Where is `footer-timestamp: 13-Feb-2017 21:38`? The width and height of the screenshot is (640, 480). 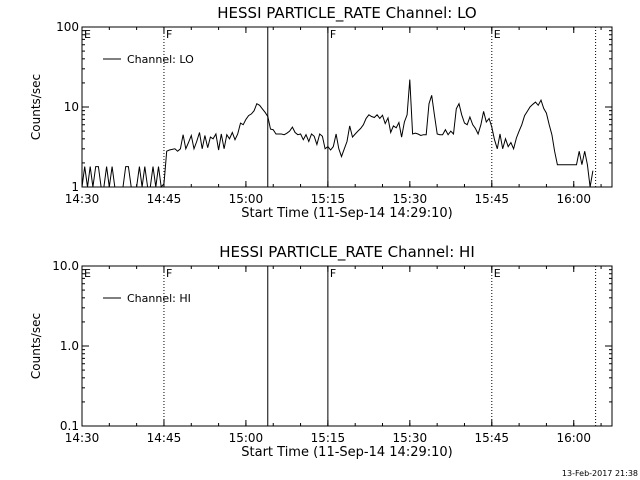 footer-timestamp: 13-Feb-2017 21:38 is located at coordinates (600, 473).